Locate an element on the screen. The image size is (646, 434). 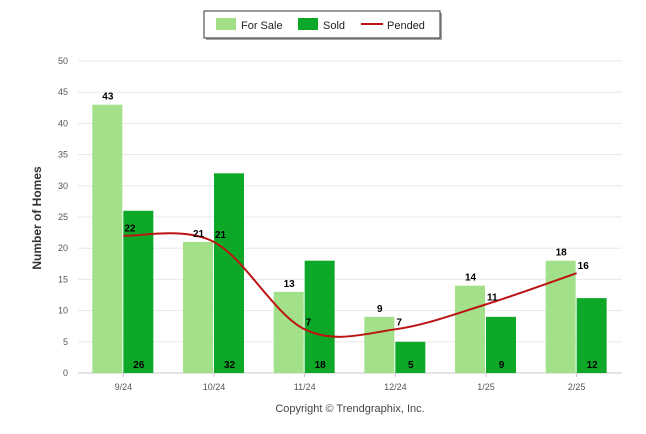
data-label-sold: 32 is located at coordinates (230, 365).